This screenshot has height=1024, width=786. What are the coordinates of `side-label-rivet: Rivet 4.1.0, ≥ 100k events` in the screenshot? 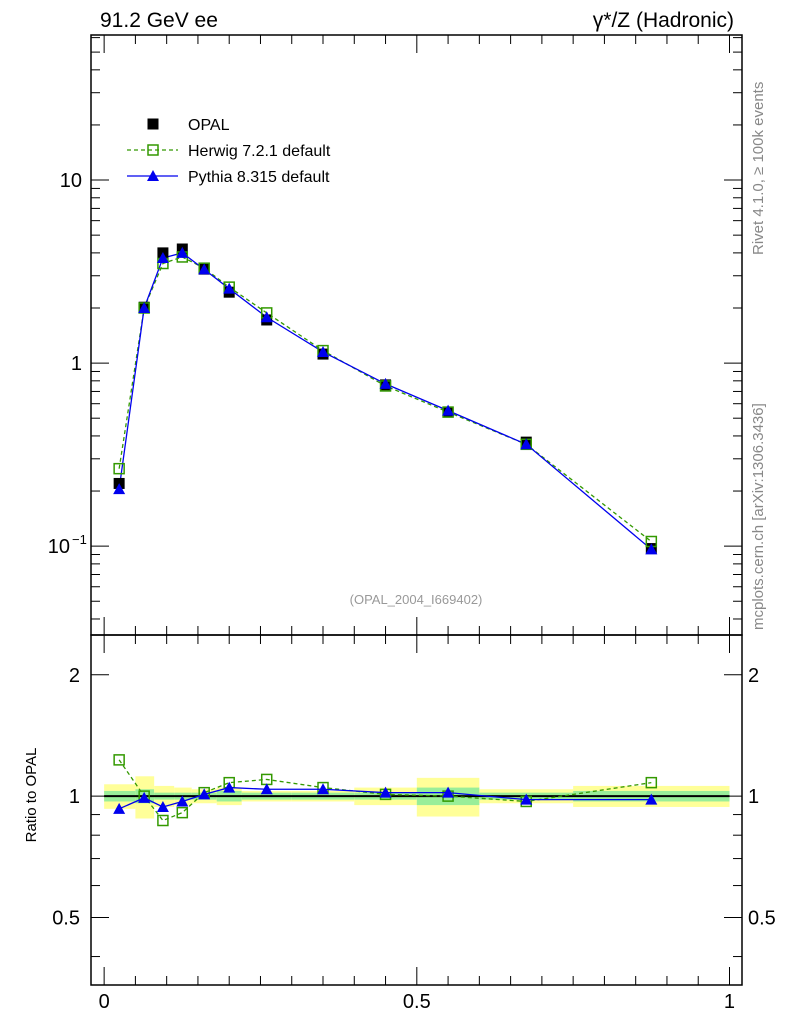 It's located at (758, 168).